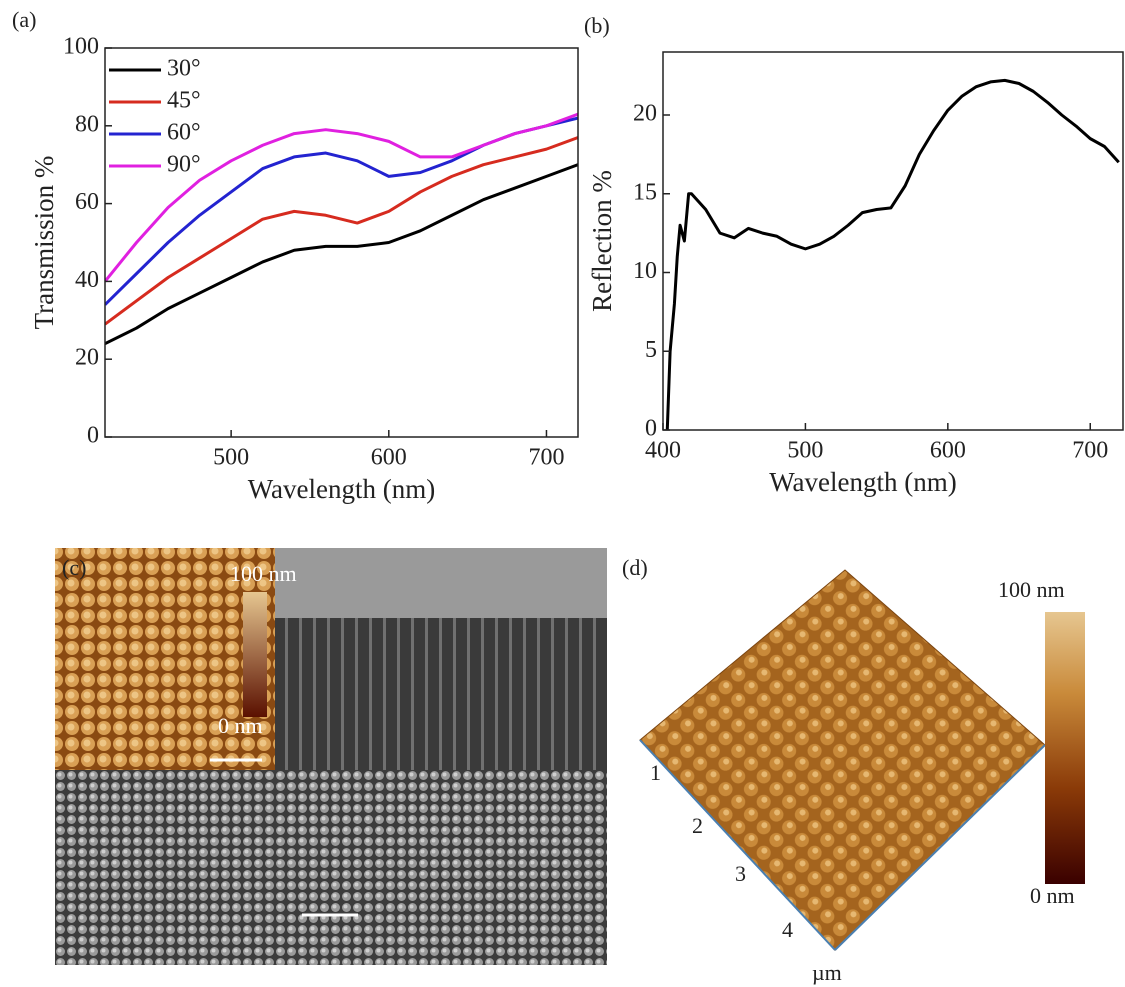 The height and width of the screenshot is (987, 1125). Describe the element at coordinates (255, 654) in the screenshot. I see `inset-colorbar` at that location.